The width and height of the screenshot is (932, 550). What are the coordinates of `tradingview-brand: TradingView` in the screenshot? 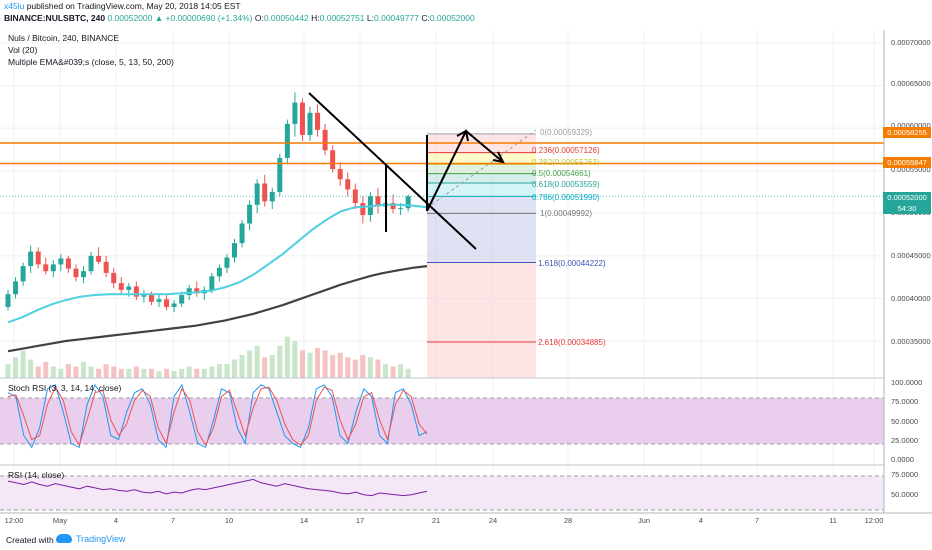 It's located at (101, 538).